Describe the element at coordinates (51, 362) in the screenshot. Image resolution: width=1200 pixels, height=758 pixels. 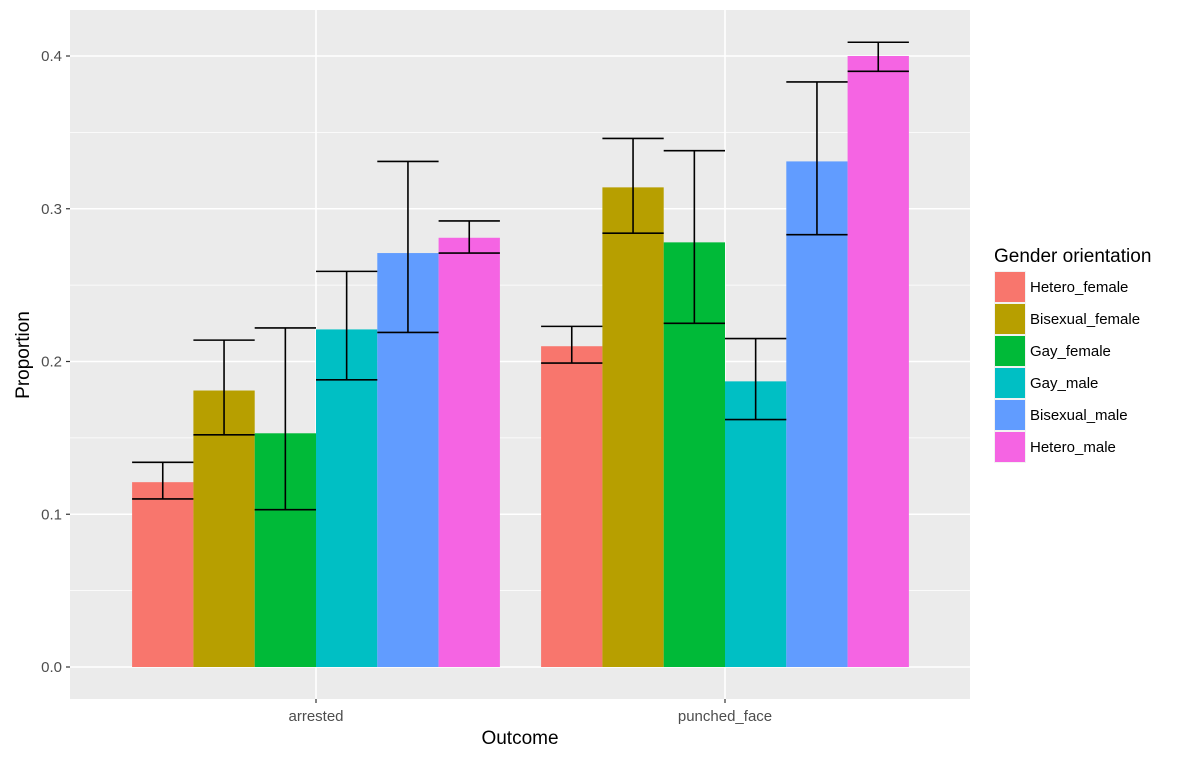
I see `y-tick-label: 0.2` at that location.